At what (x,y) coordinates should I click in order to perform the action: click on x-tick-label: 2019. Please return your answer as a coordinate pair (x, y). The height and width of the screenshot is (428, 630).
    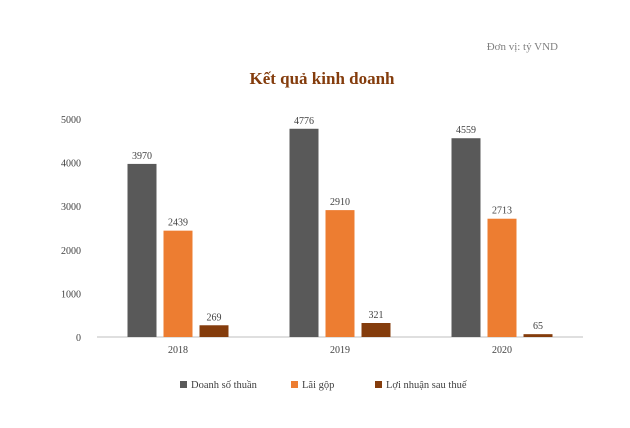
    Looking at the image, I should click on (340, 350).